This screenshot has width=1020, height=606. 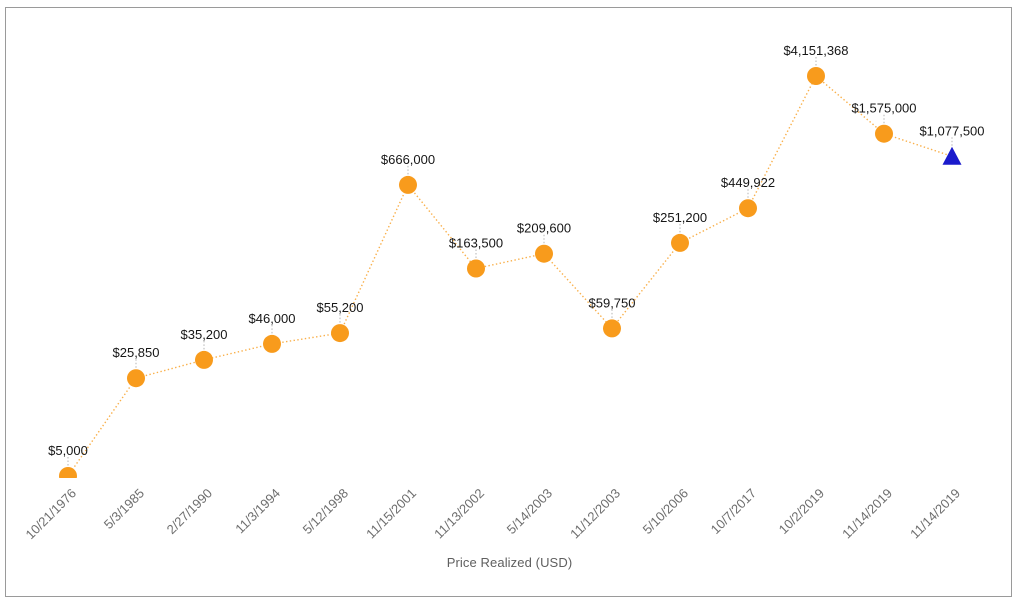 What do you see at coordinates (204, 334) in the screenshot?
I see `point-value-label: $35,200` at bounding box center [204, 334].